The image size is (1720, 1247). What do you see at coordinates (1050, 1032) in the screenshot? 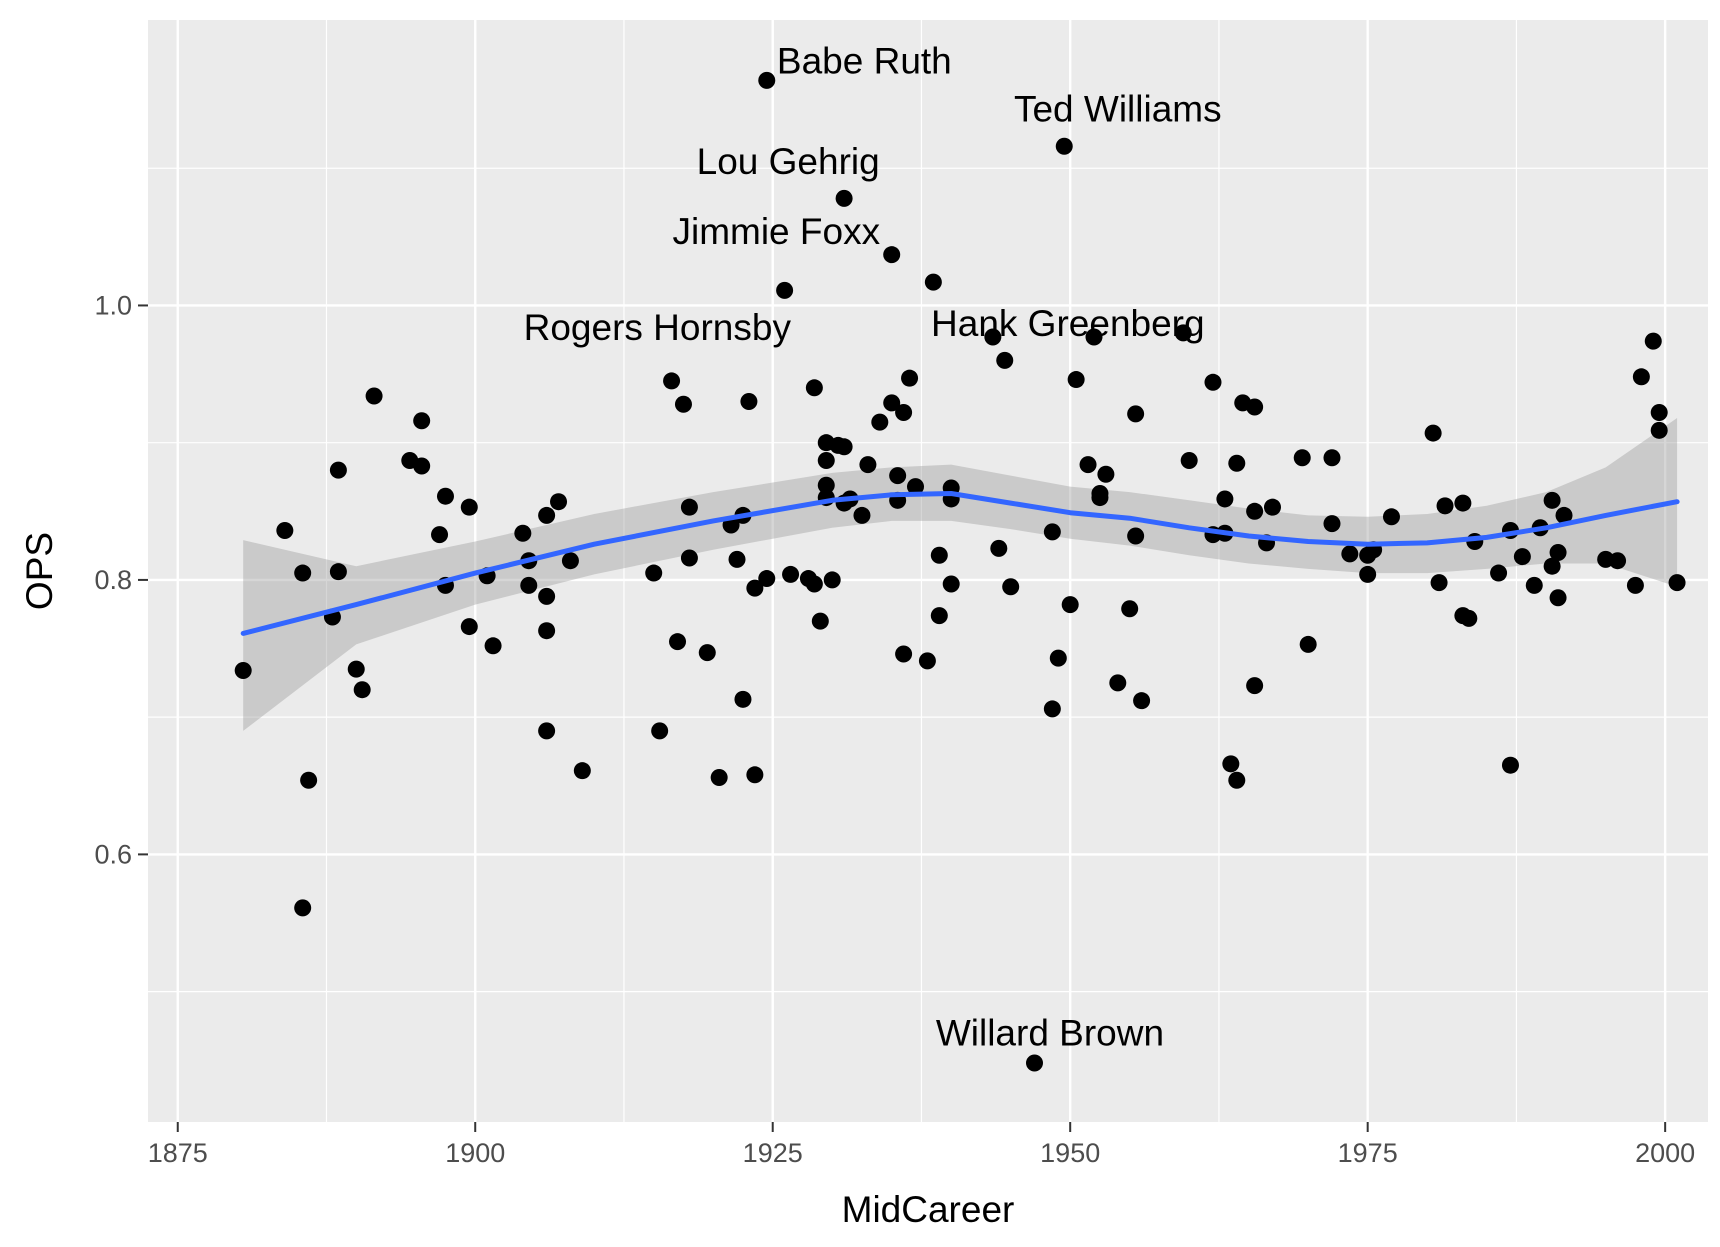
I see `point-annotation-label: Willard Brown` at bounding box center [1050, 1032].